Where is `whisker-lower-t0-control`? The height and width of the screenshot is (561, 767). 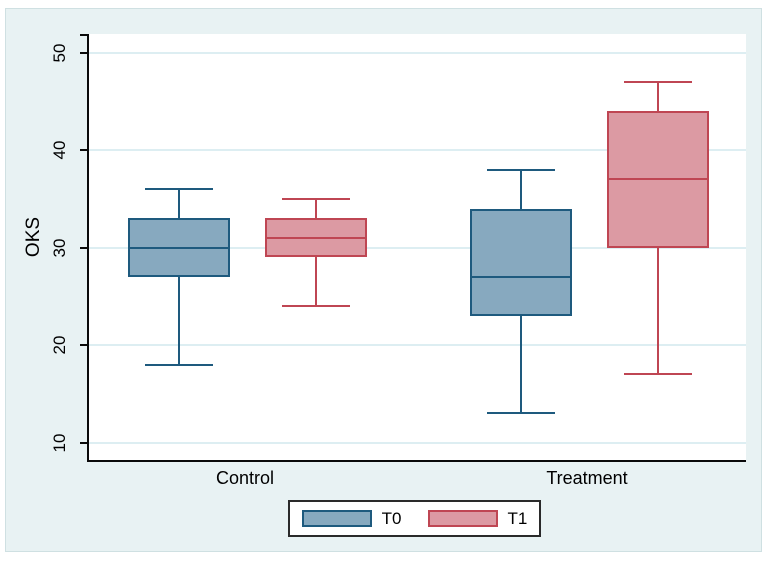 whisker-lower-t0-control is located at coordinates (179, 320).